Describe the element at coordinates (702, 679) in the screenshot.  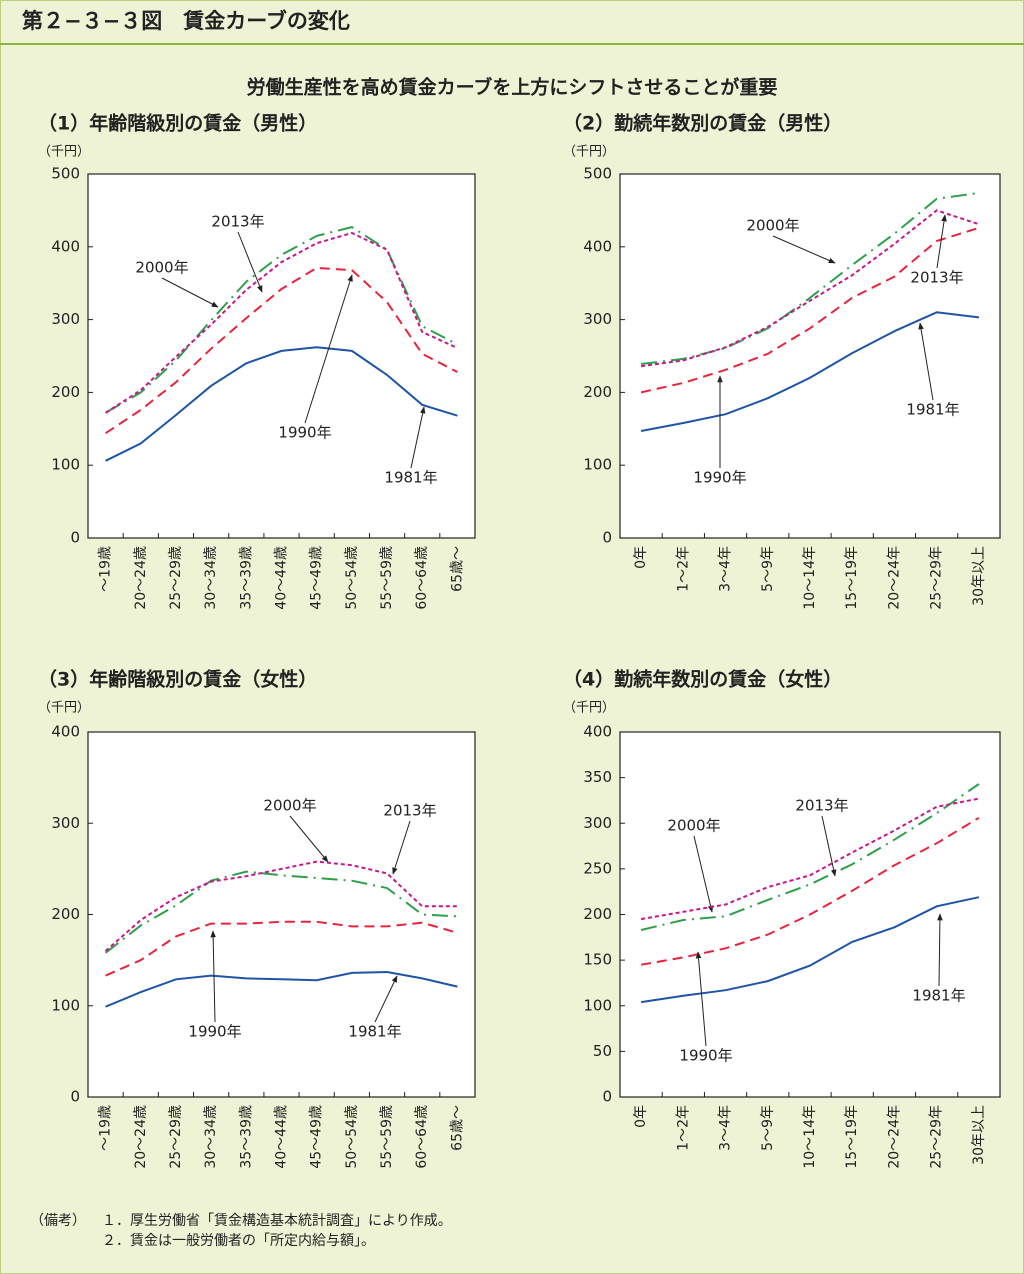
I see `panel-title: （4）勤続年数別の賃金（女性）` at that location.